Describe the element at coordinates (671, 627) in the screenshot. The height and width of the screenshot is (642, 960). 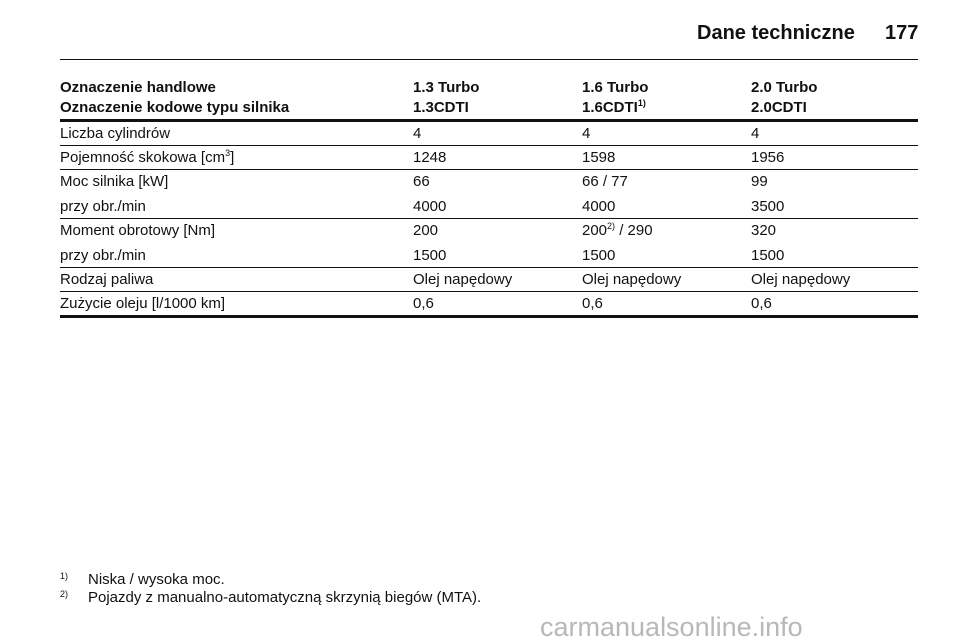
I see `watermark: carmanualsonline.info` at that location.